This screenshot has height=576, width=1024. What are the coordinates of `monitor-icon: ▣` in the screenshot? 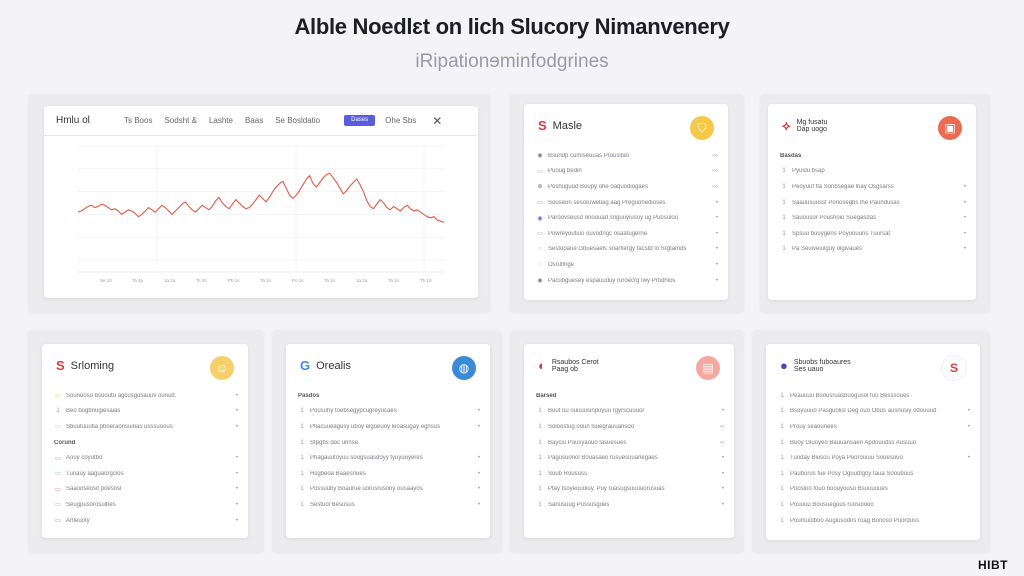 It's located at (950, 128).